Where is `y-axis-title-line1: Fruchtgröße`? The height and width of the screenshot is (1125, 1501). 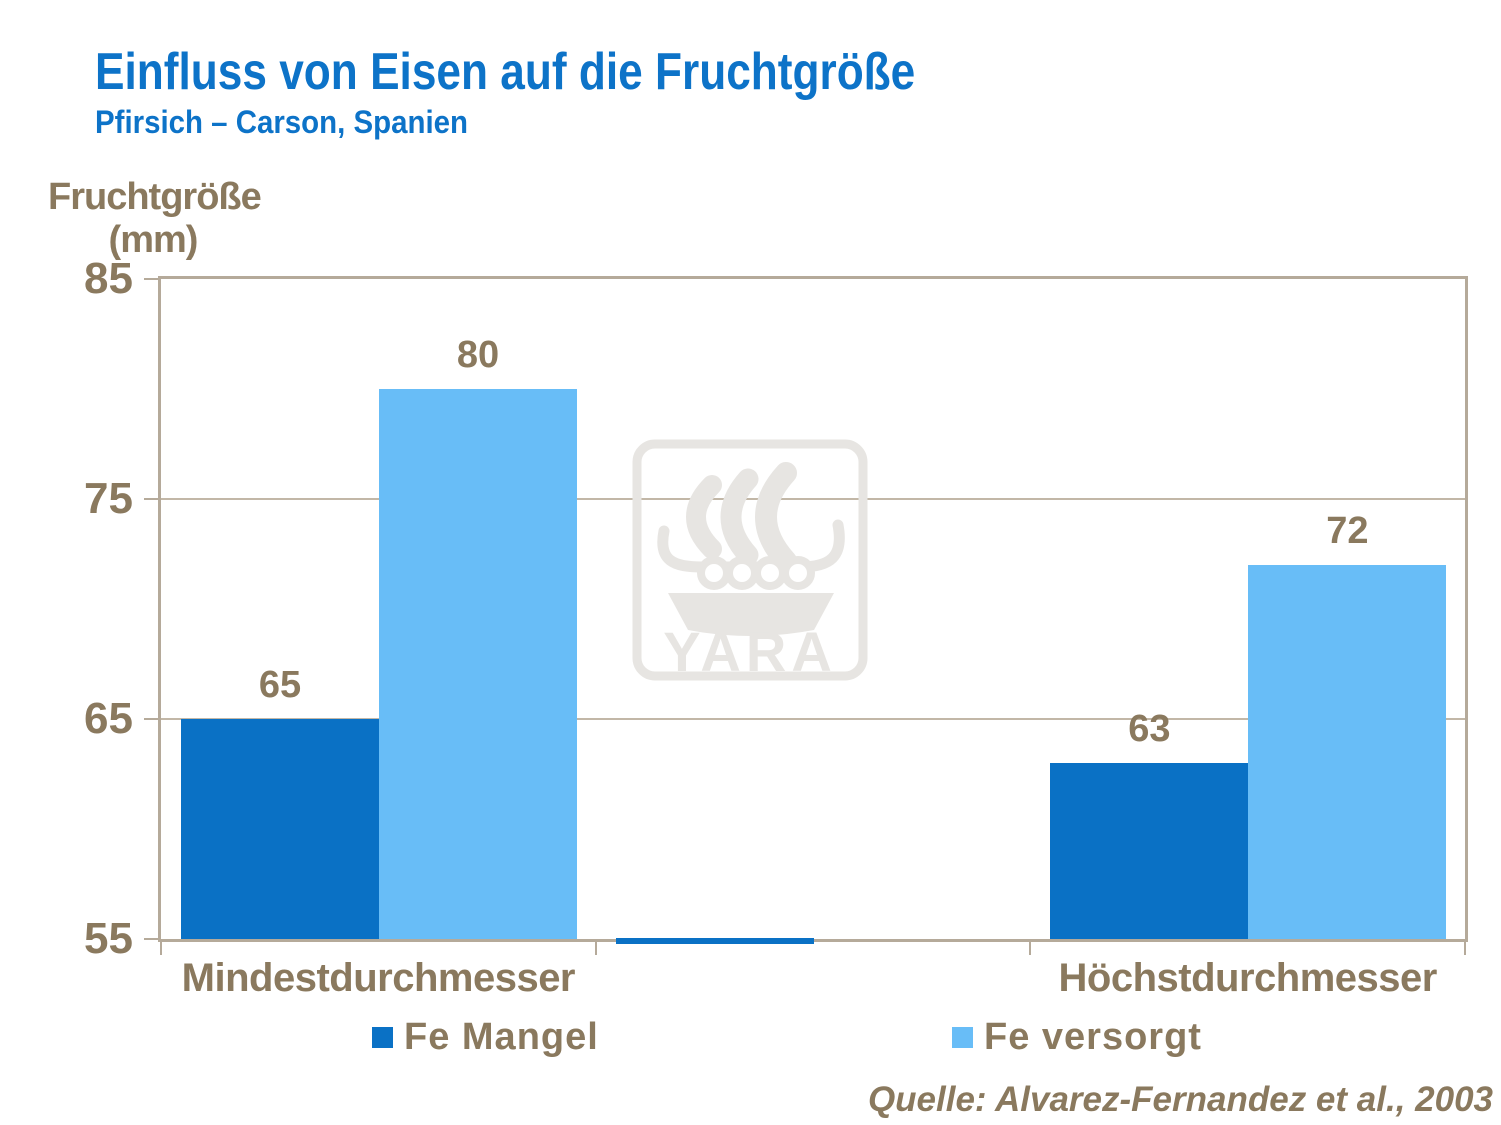
y-axis-title-line1: Fruchtgröße is located at coordinates (155, 197).